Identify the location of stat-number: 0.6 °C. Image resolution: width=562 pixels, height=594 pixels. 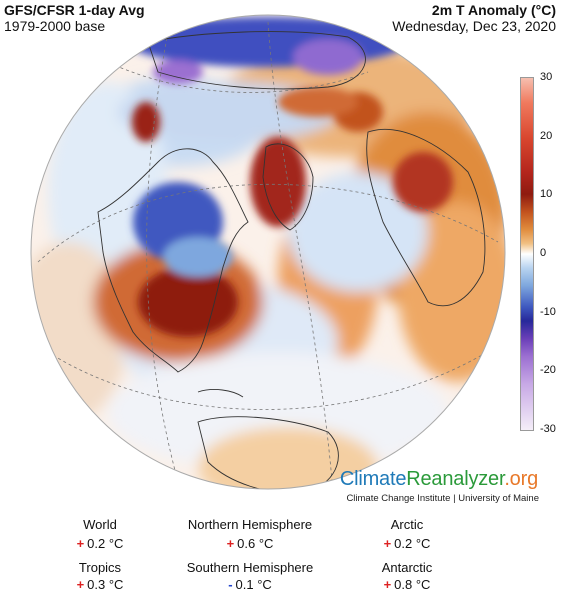
(255, 543).